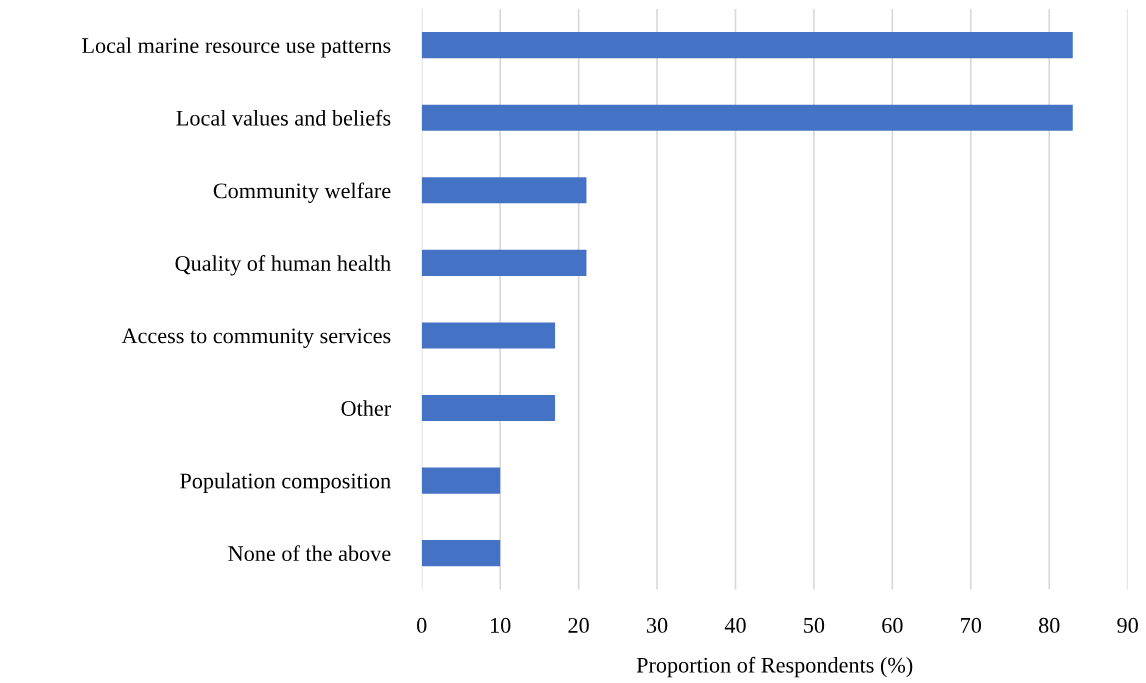  Describe the element at coordinates (735, 625) in the screenshot. I see `x-tick-label: 40` at that location.